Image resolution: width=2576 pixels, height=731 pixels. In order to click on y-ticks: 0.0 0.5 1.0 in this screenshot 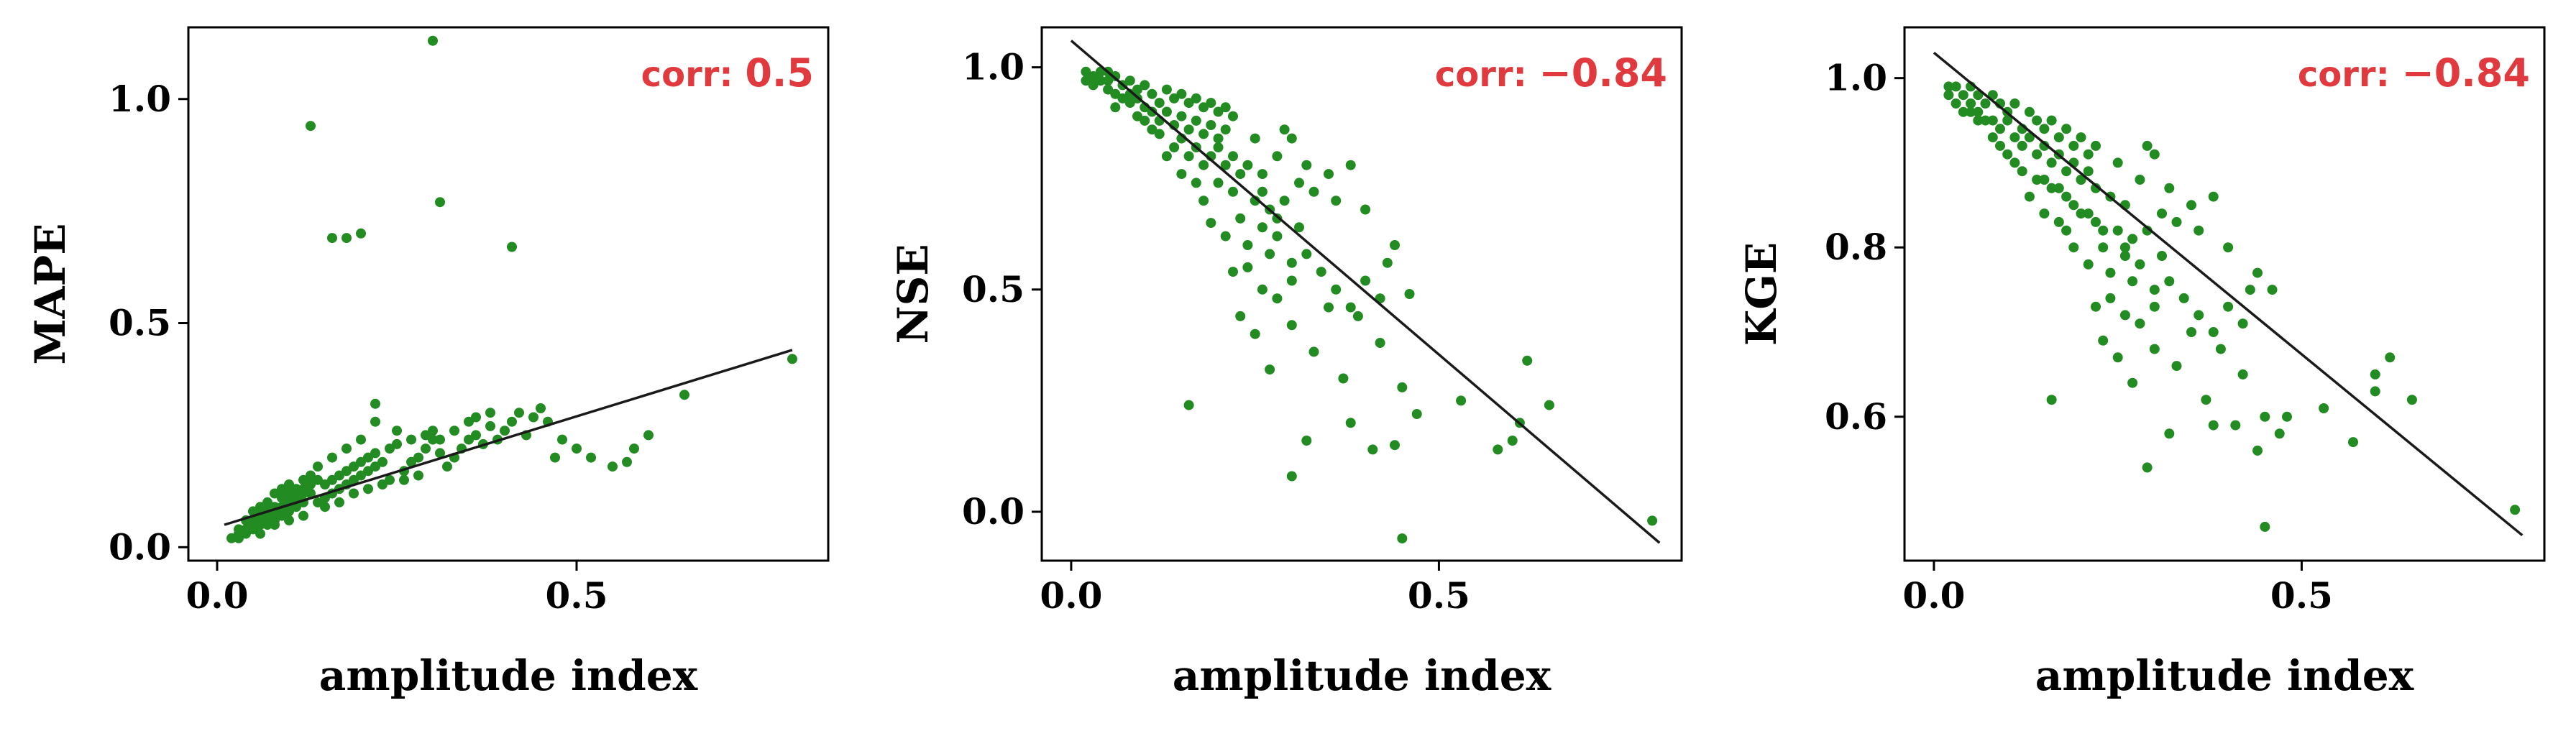, I will do `click(148, 323)`.